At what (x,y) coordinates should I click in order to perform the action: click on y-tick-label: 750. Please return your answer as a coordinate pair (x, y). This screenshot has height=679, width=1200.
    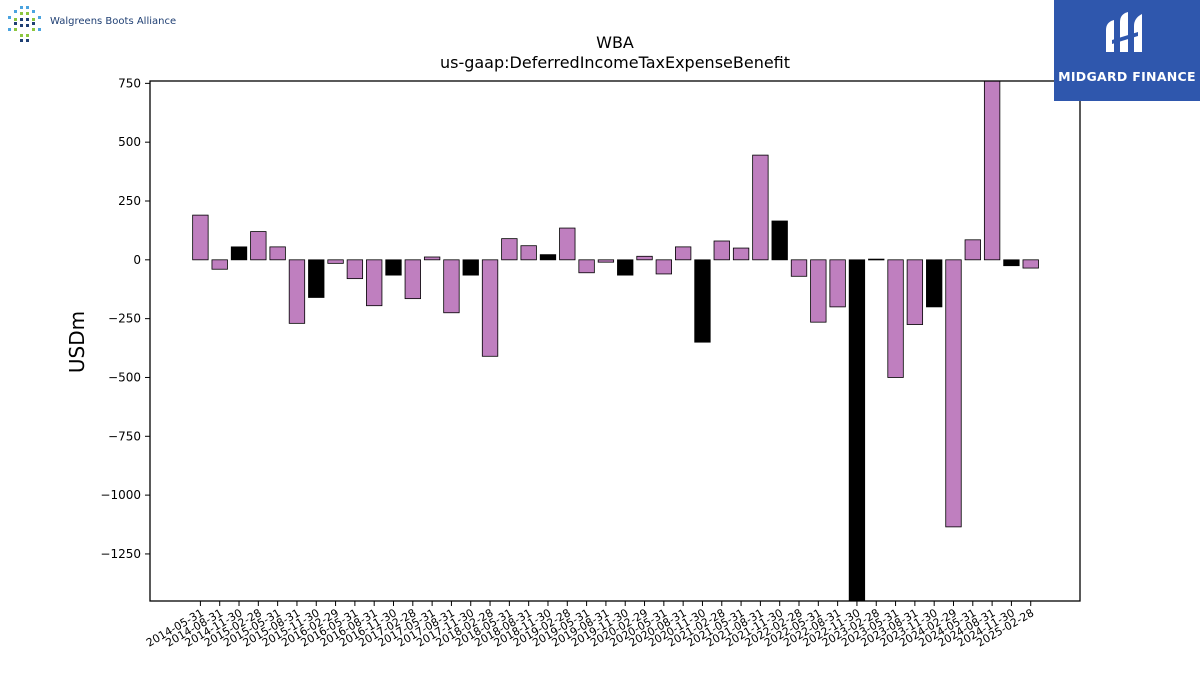
    Looking at the image, I should click on (129, 83).